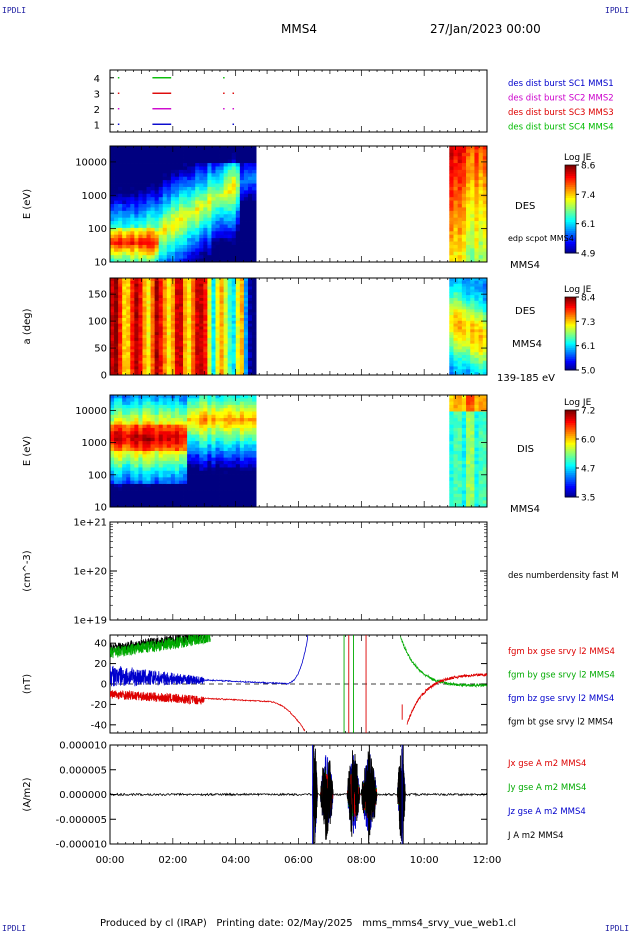  Describe the element at coordinates (560, 723) in the screenshot. I see `fgm-legend-3: fgm bt gse srvy l2 MMS4` at that location.